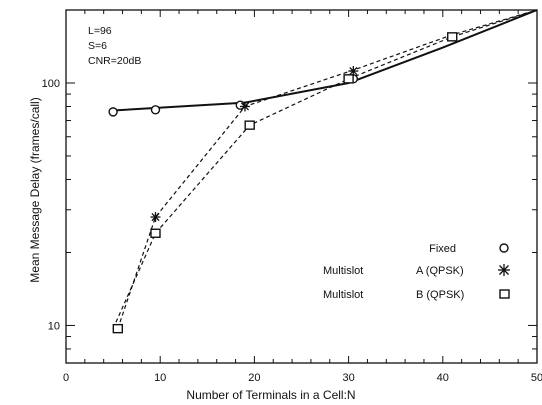 The image size is (542, 405). What do you see at coordinates (536, 378) in the screenshot?
I see `x-tick-label: 50` at bounding box center [536, 378].